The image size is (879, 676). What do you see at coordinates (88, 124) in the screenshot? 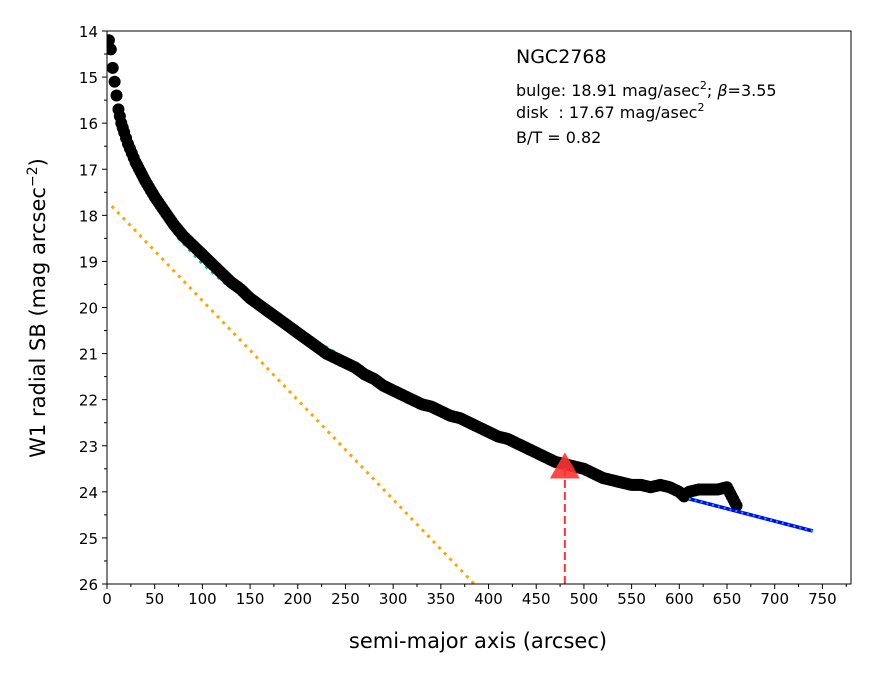
I see `y-tick-label: 16` at bounding box center [88, 124].